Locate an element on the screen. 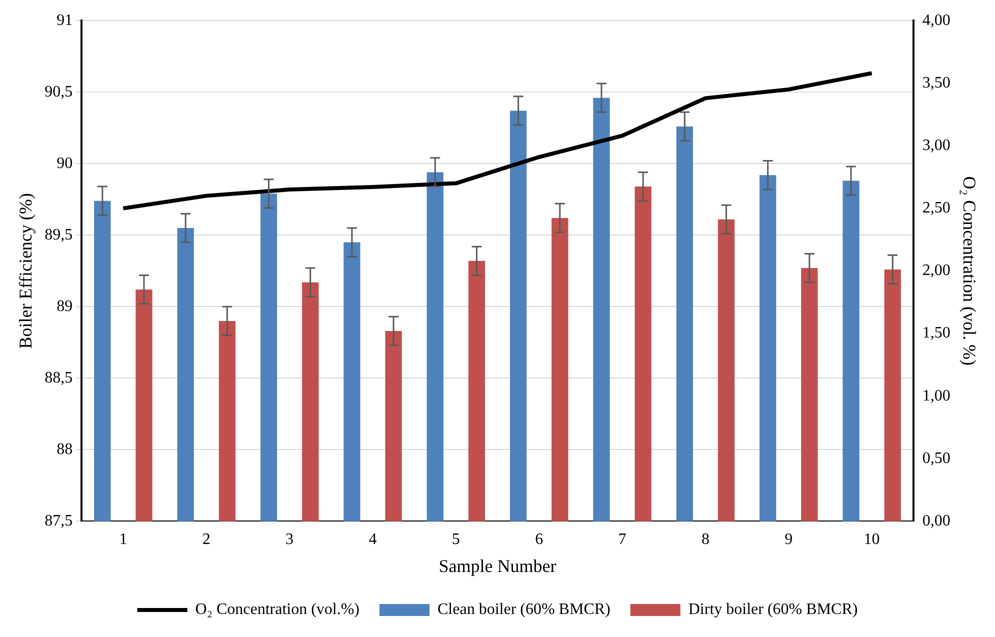 Image resolution: width=995 pixels, height=637 pixels. y-tick-label: 88,5 is located at coordinates (58, 377).